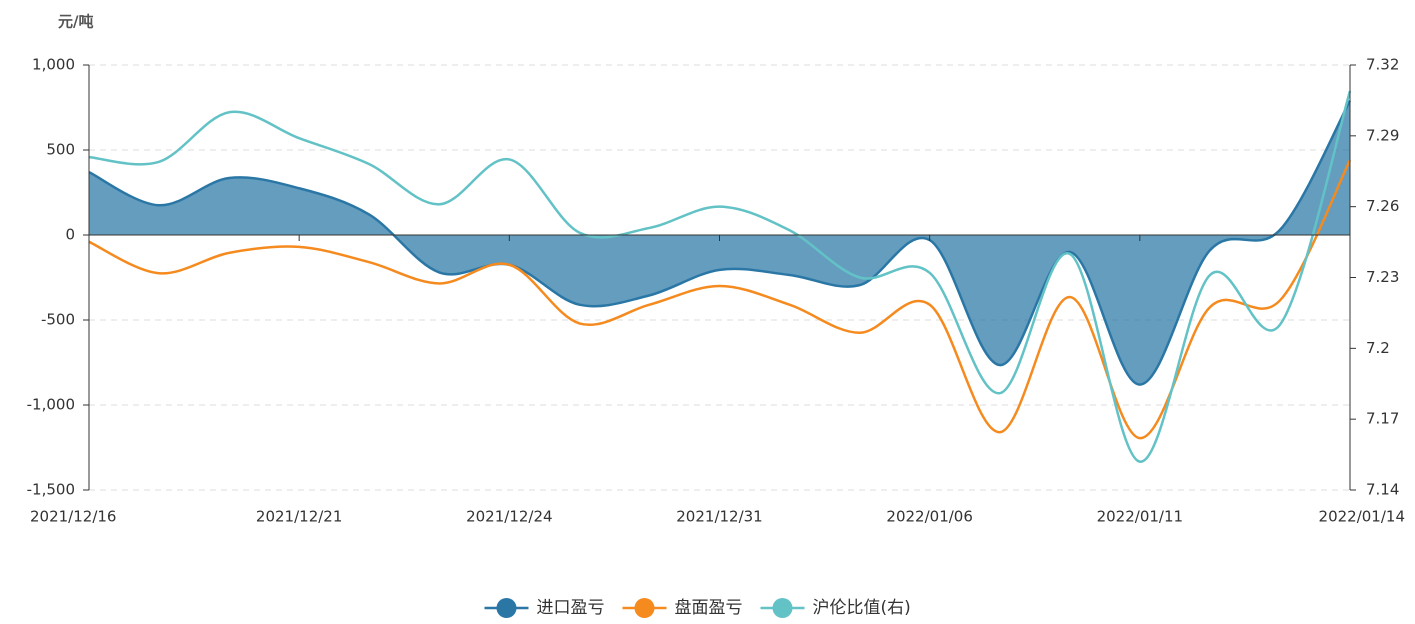 Image resolution: width=1415 pixels, height=624 pixels. I want to click on y2-tick-label: 7.32, so click(1382, 65).